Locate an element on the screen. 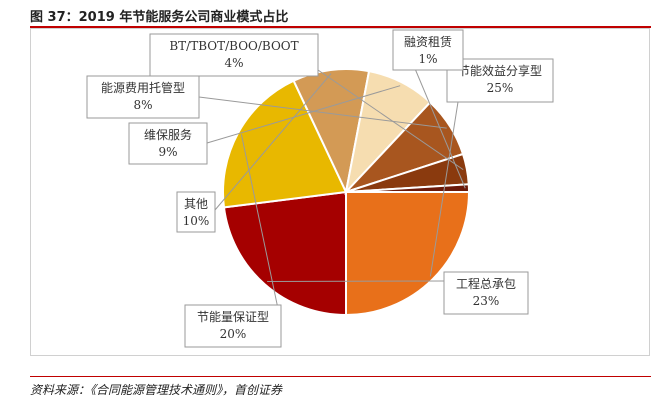 This screenshot has height=403, width=651. slice-label-2: 节能量保证型 is located at coordinates (233, 317).